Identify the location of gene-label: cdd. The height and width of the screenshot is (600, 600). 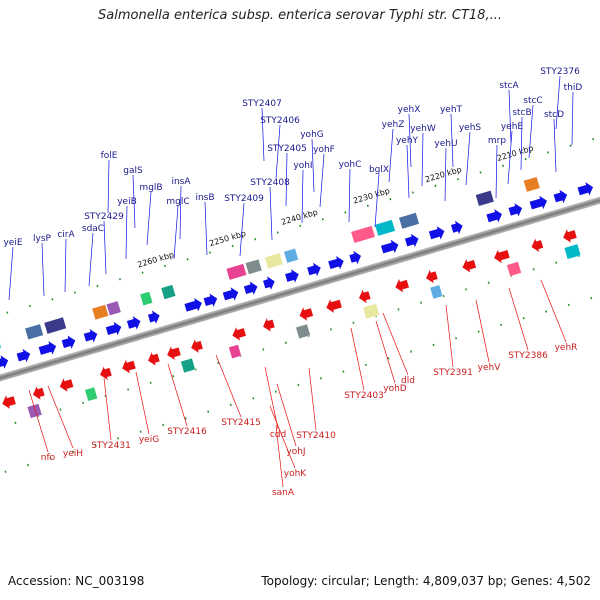
(278, 435).